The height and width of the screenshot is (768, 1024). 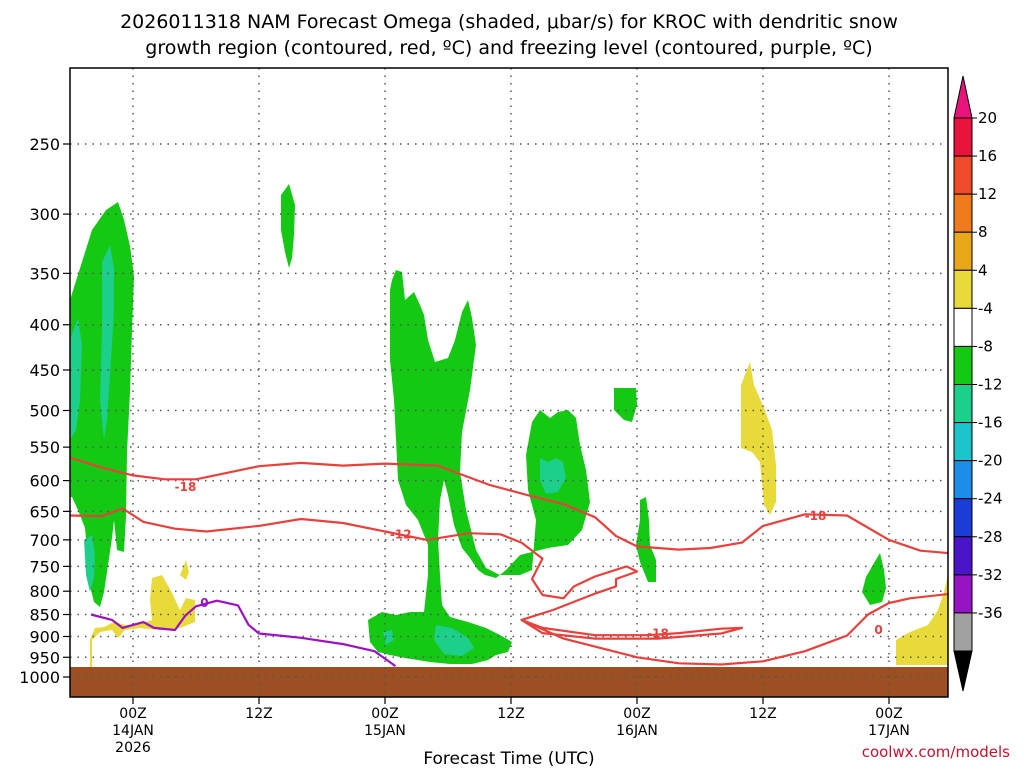 What do you see at coordinates (44, 447) in the screenshot?
I see `y-tick-label: 550` at bounding box center [44, 447].